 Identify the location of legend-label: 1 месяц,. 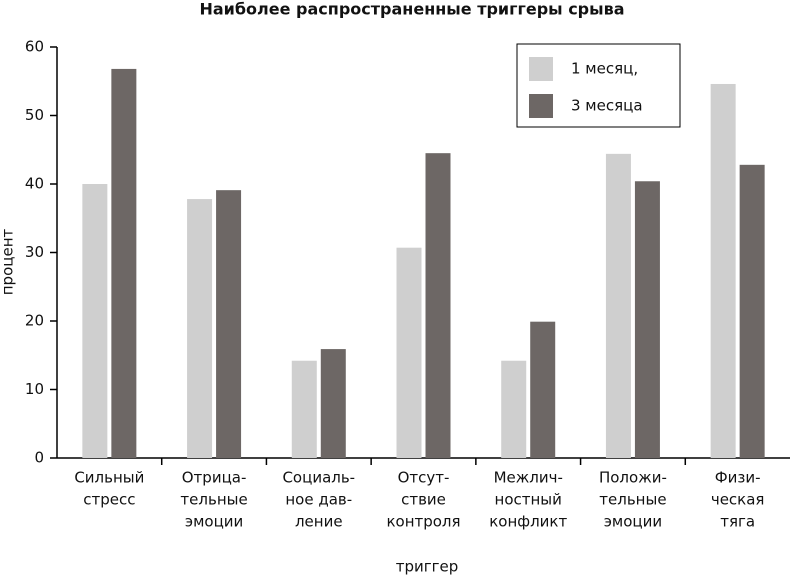
(604, 69).